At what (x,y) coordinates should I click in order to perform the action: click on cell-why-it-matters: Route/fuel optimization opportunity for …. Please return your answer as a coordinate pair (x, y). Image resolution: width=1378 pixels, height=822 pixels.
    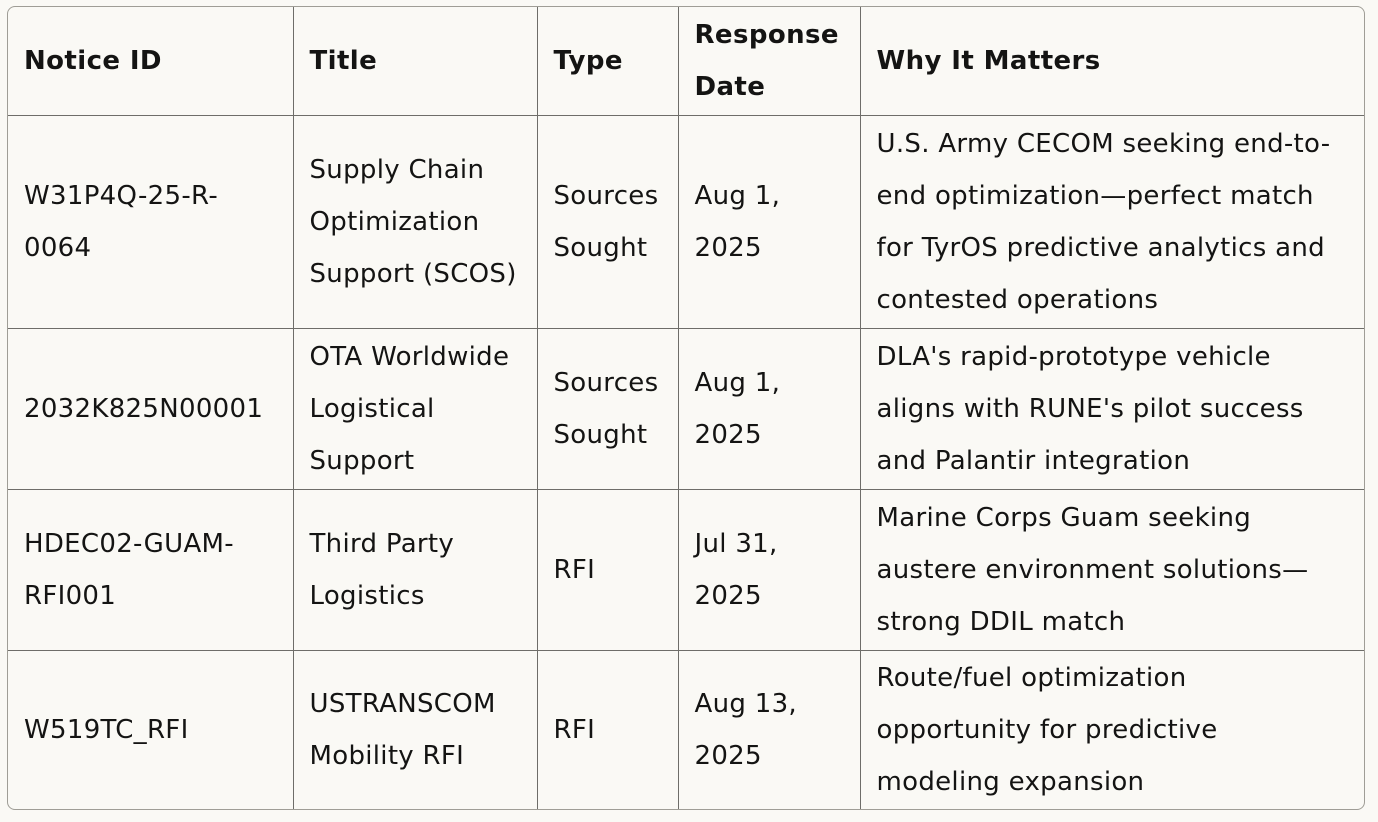
    Looking at the image, I should click on (1047, 730).